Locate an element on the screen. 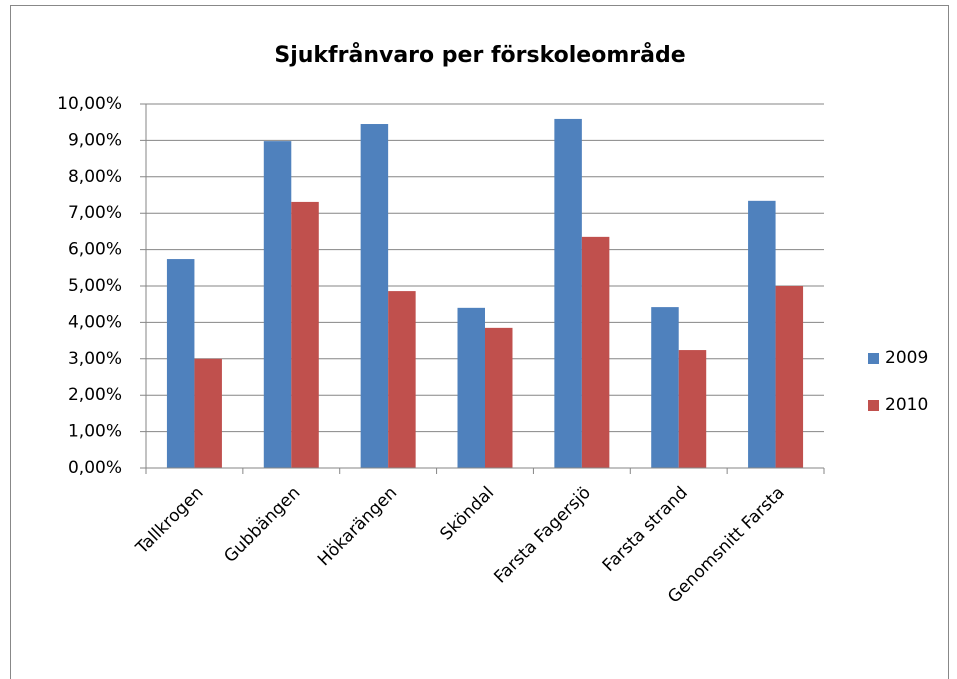 The width and height of the screenshot is (957, 679). y-tick-label: 7,00% is located at coordinates (95, 213).